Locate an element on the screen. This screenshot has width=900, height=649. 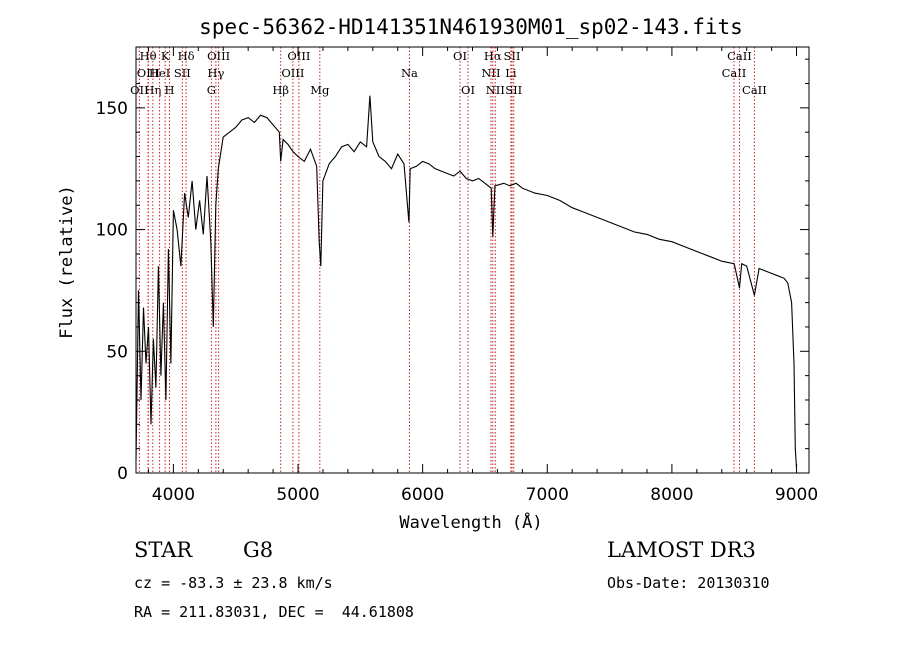
spectral-line-label: OII is located at coordinates (139, 90).